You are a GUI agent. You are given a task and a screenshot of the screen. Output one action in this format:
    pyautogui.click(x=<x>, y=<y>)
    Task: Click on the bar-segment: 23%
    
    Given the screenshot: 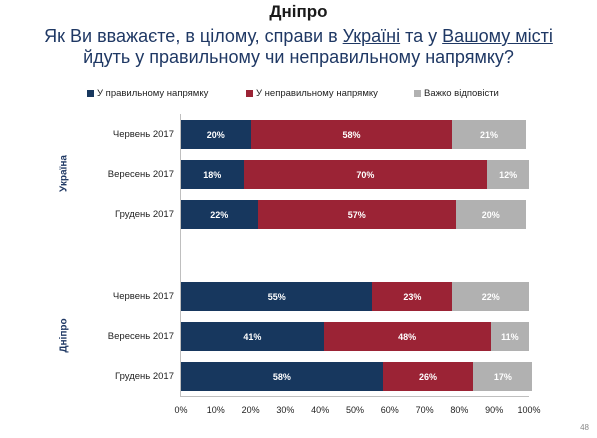 What is the action you would take?
    pyautogui.click(x=412, y=296)
    